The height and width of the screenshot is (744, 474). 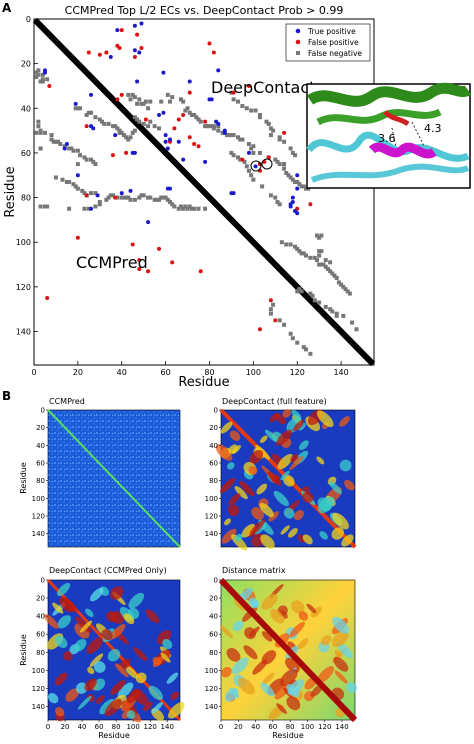 What do you see at coordinates (331, 31) in the screenshot?
I see `legend-true-positive-label: True positive` at bounding box center [331, 31].